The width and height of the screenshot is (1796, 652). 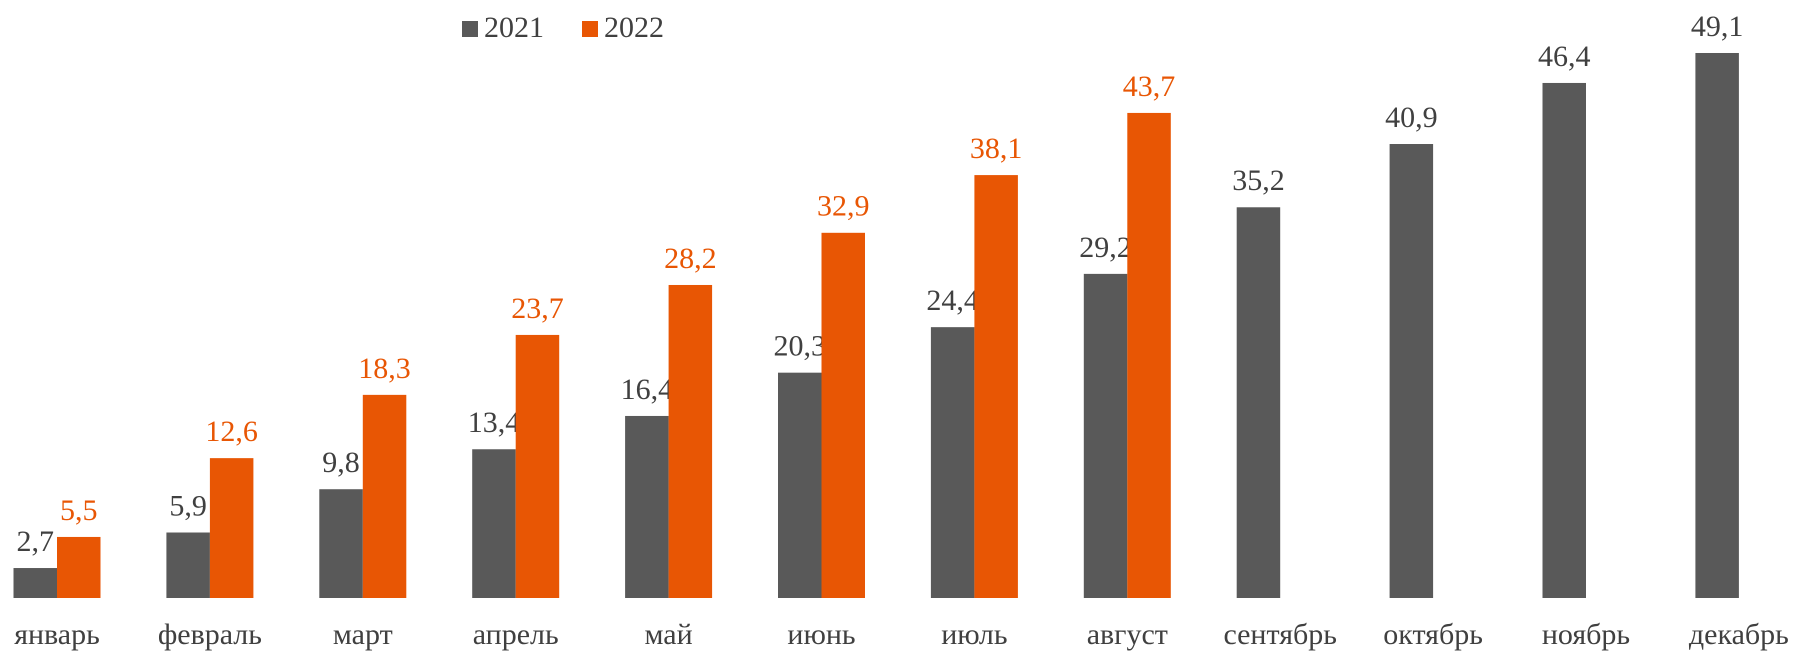 I want to click on data-label: 32,9, so click(x=843, y=206).